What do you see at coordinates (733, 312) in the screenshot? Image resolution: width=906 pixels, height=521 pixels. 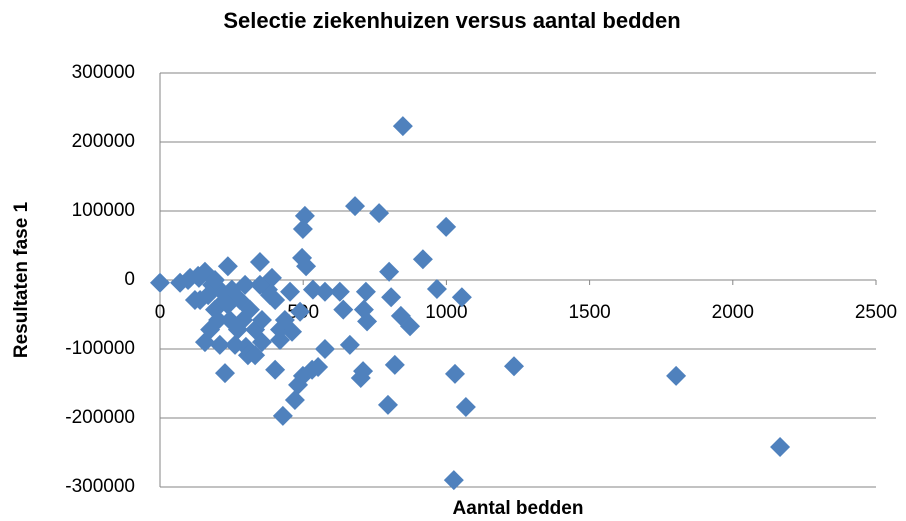 I see `x-tick-label: 2000` at bounding box center [733, 312].